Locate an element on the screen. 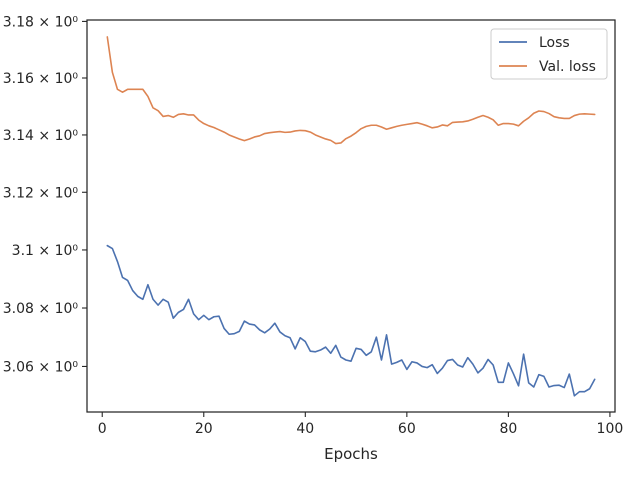  x-tick-label: 60 is located at coordinates (407, 429).